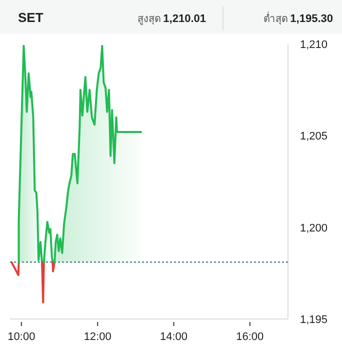 The height and width of the screenshot is (352, 342). Describe the element at coordinates (298, 18) in the screenshot. I see `text: ต่ำสุด 1,195.30` at that location.